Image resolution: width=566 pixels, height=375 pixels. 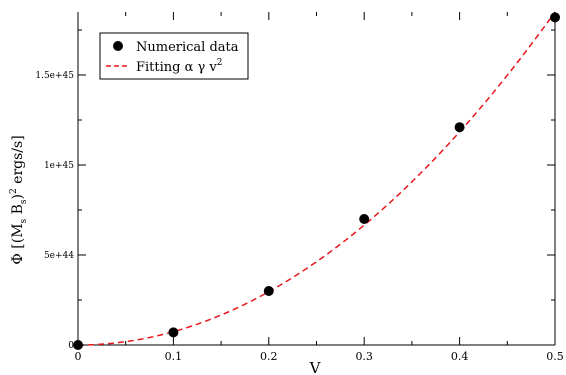 I want to click on y-tick-label: 5e+44, so click(x=59, y=256).